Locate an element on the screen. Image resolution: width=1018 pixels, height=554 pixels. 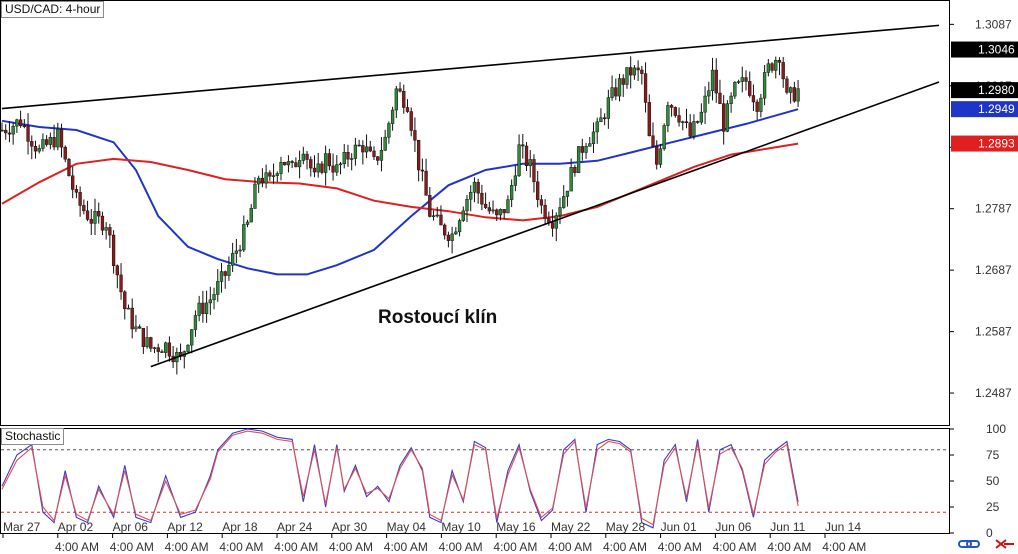
time-tick-label: May 04 is located at coordinates (407, 527).